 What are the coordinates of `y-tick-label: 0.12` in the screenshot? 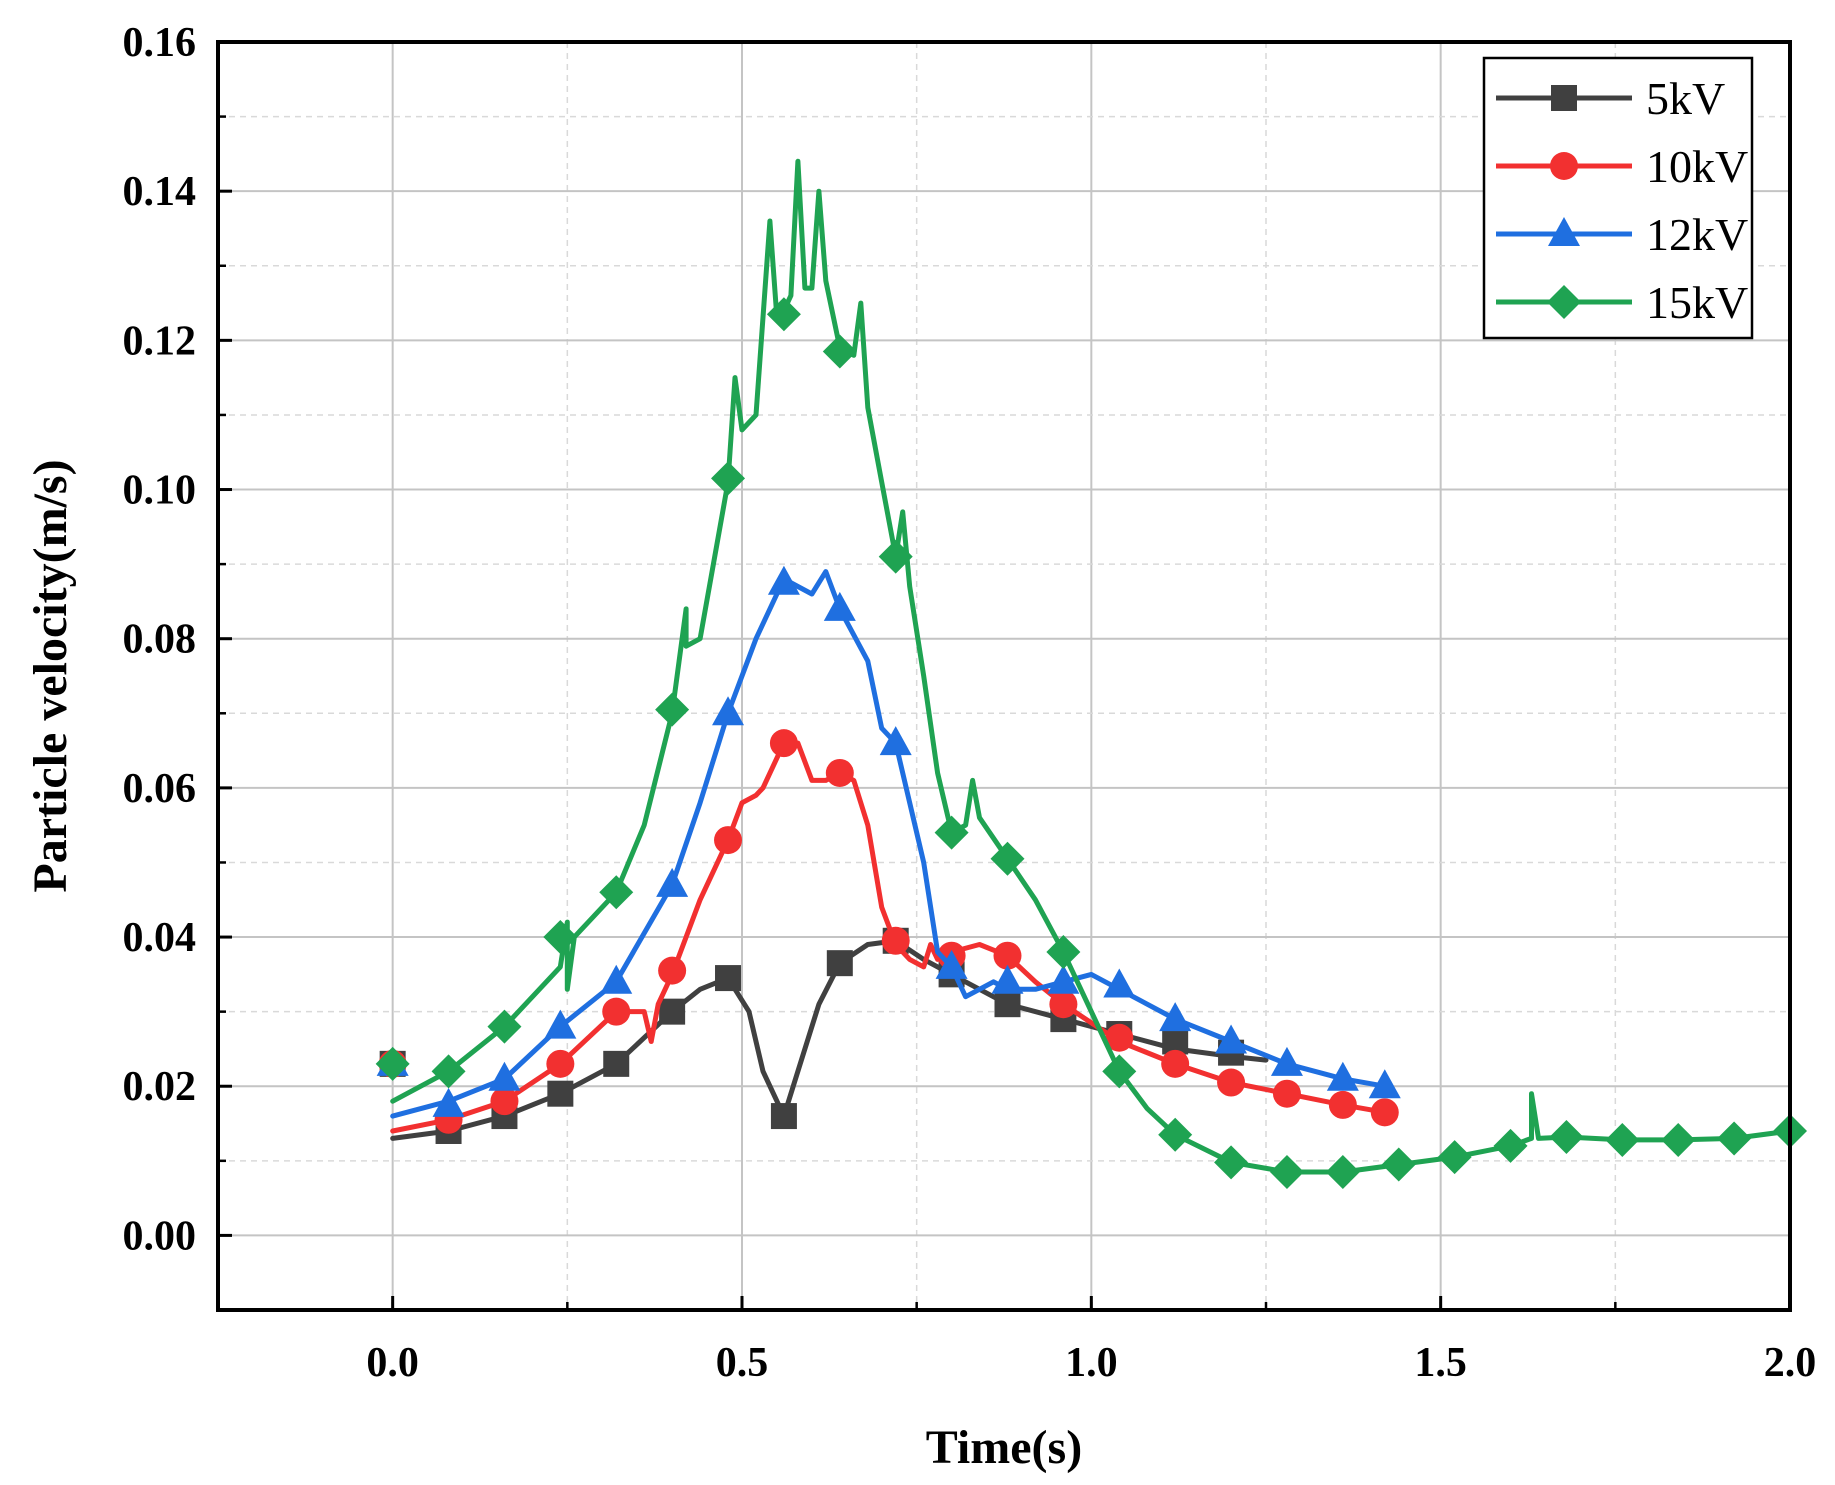 It's located at (160, 341).